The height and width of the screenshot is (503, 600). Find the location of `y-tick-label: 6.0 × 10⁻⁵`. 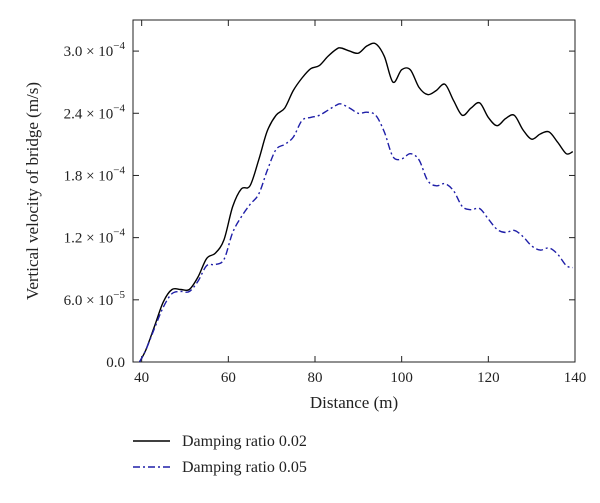

y-tick-label: 6.0 × 10⁻⁵ is located at coordinates (95, 299).